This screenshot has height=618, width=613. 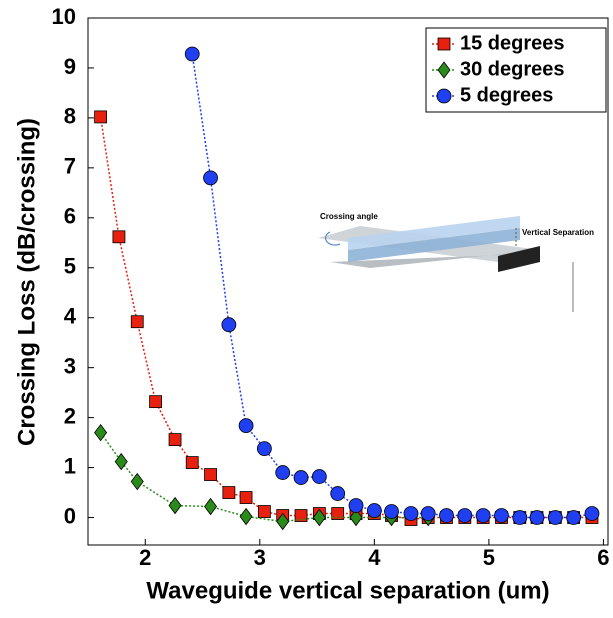 I want to click on legend-box, so click(x=516, y=70).